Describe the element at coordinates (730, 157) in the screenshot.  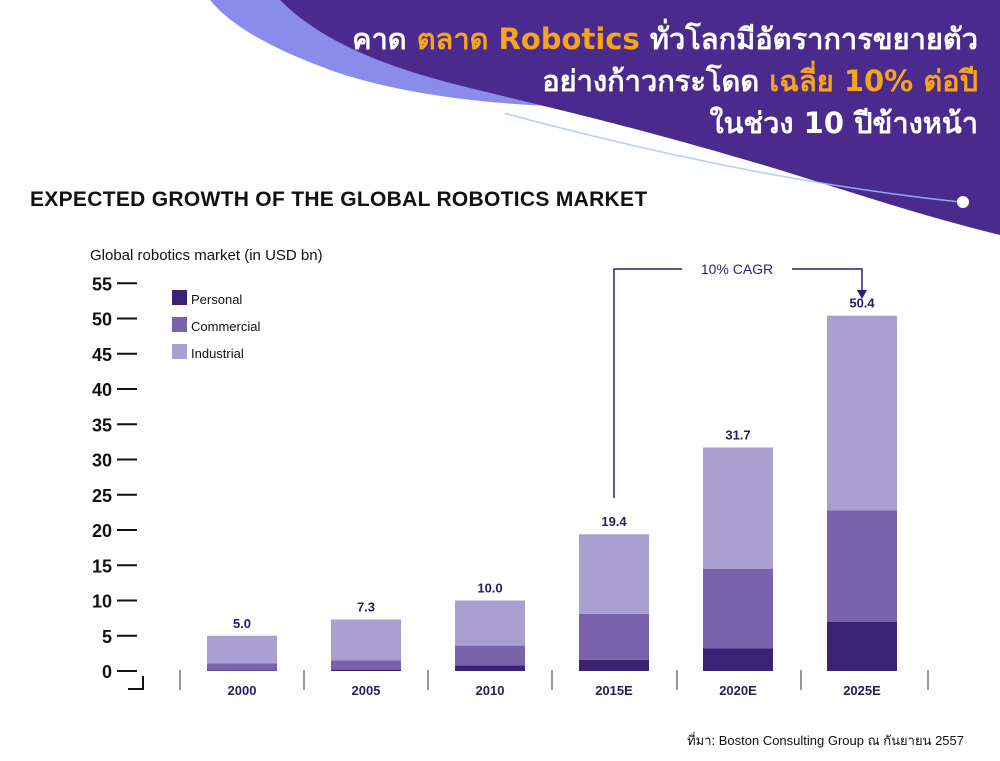
I see `banner-accent-curve` at that location.